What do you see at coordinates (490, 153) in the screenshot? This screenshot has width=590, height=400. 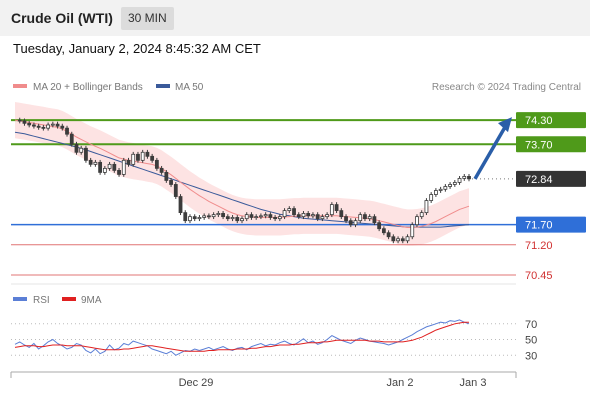 I see `forecast-arrow-shaft` at bounding box center [490, 153].